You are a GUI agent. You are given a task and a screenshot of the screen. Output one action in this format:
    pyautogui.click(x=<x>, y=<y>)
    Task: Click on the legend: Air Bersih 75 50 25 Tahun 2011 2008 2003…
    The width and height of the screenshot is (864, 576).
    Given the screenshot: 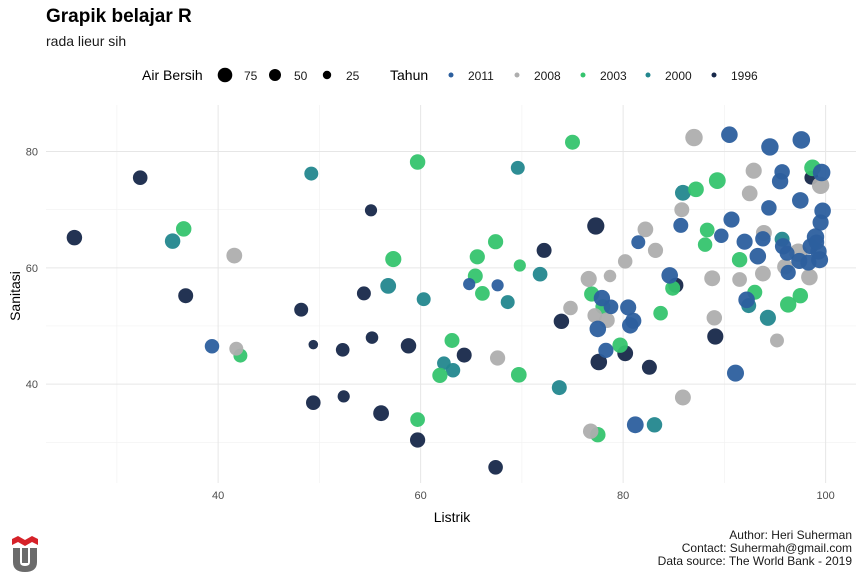 What is the action you would take?
    pyautogui.click(x=450, y=75)
    